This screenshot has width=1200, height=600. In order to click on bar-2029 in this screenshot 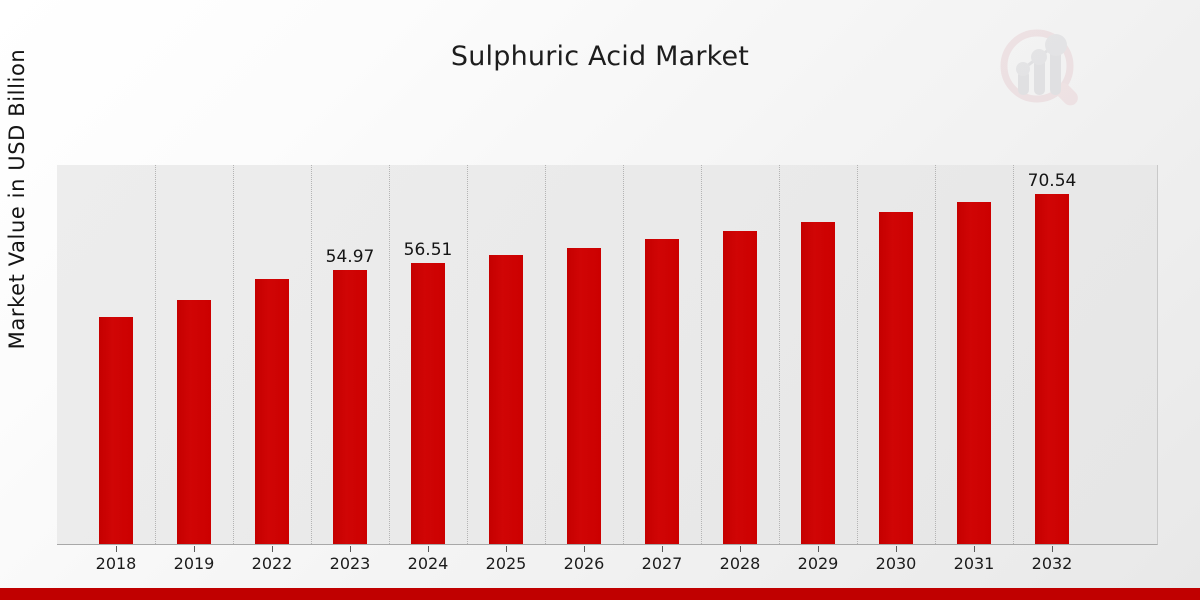, I will do `click(818, 383)`.